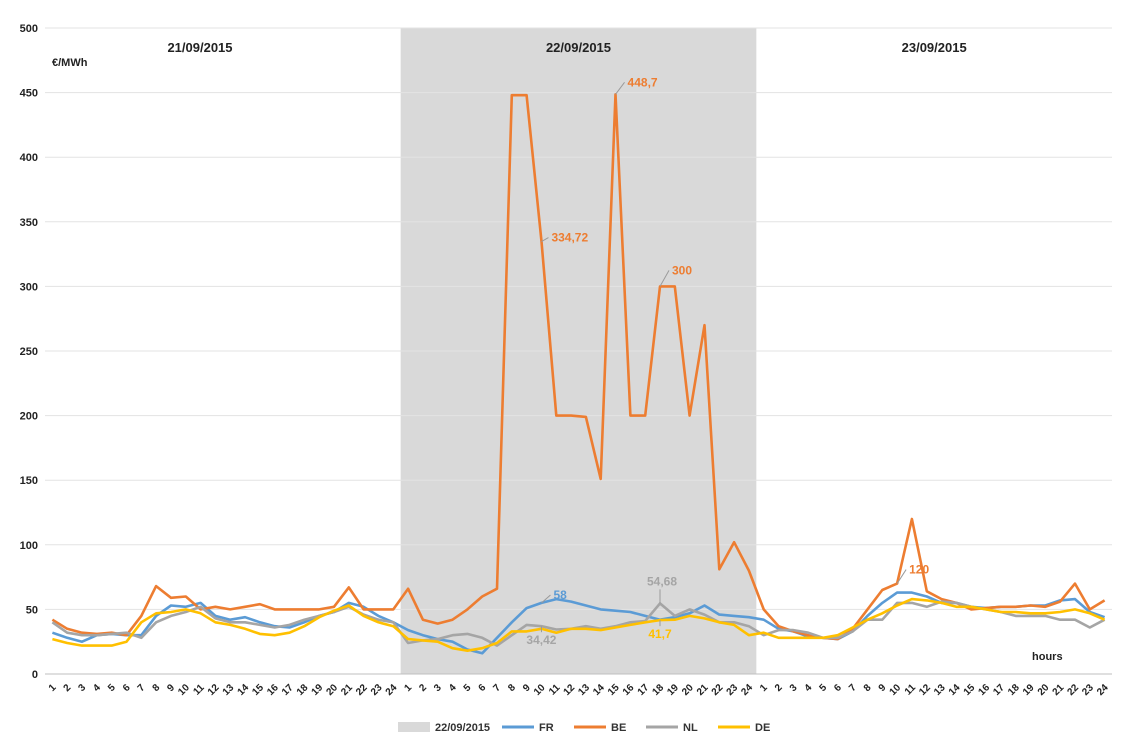 This screenshot has width=1129, height=744. What do you see at coordinates (682, 270) in the screenshot?
I see `annotation-label: 300` at bounding box center [682, 270].